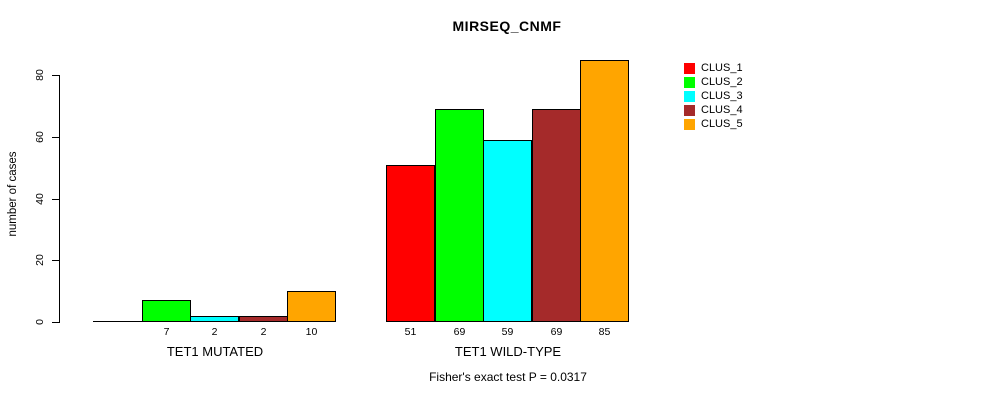 This screenshot has width=990, height=400. Describe the element at coordinates (40, 75) in the screenshot. I see `y-tick-label-80: 80` at that location.